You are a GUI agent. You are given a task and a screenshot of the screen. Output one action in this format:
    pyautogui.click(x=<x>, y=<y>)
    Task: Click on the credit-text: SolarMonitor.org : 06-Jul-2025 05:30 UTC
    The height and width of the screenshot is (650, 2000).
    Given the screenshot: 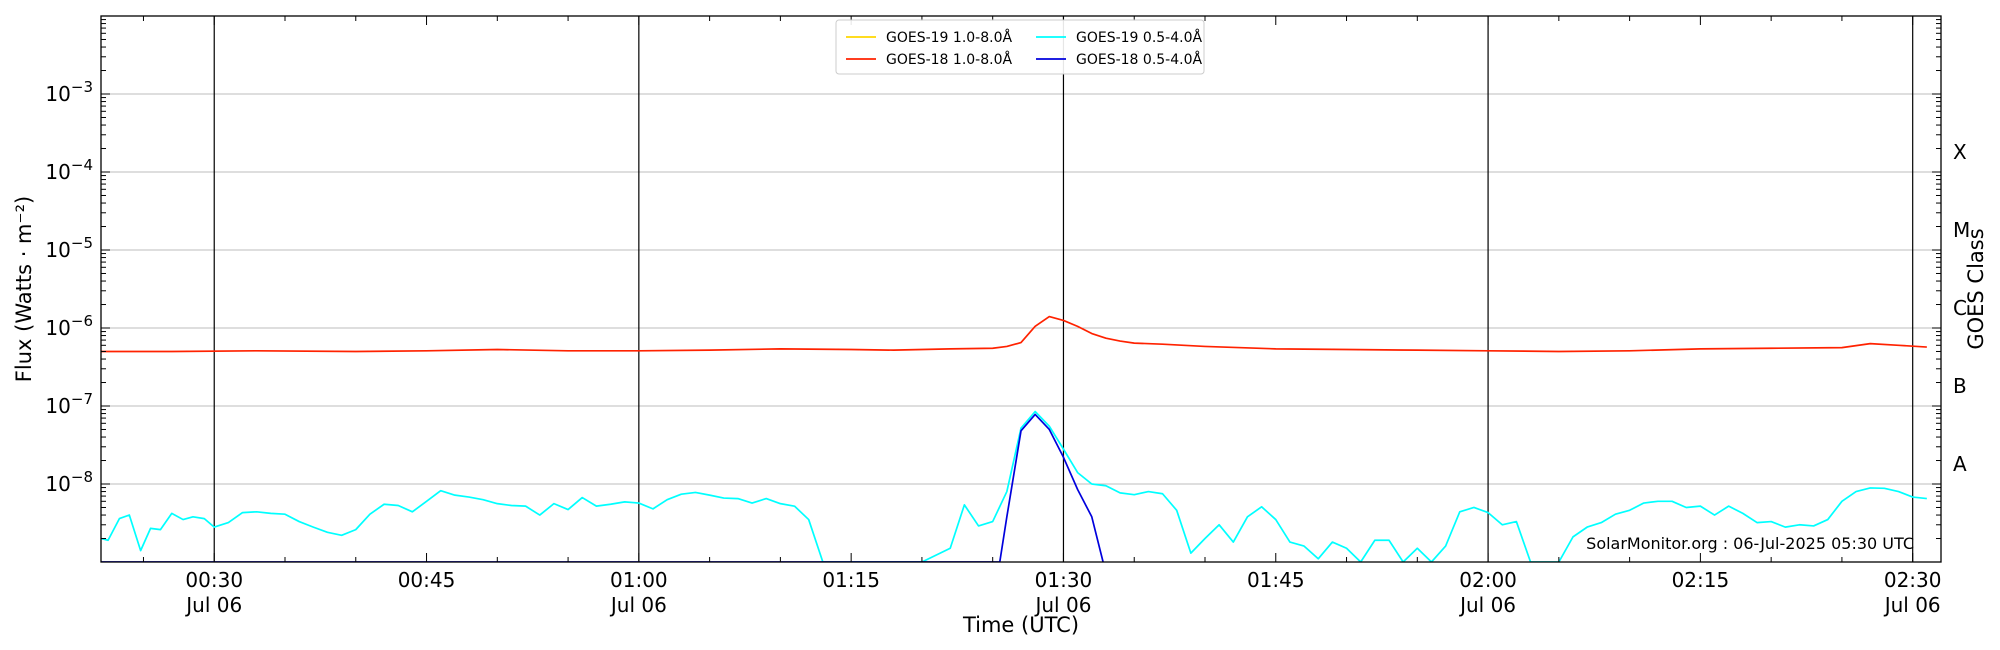 What is the action you would take?
    pyautogui.click(x=1750, y=543)
    